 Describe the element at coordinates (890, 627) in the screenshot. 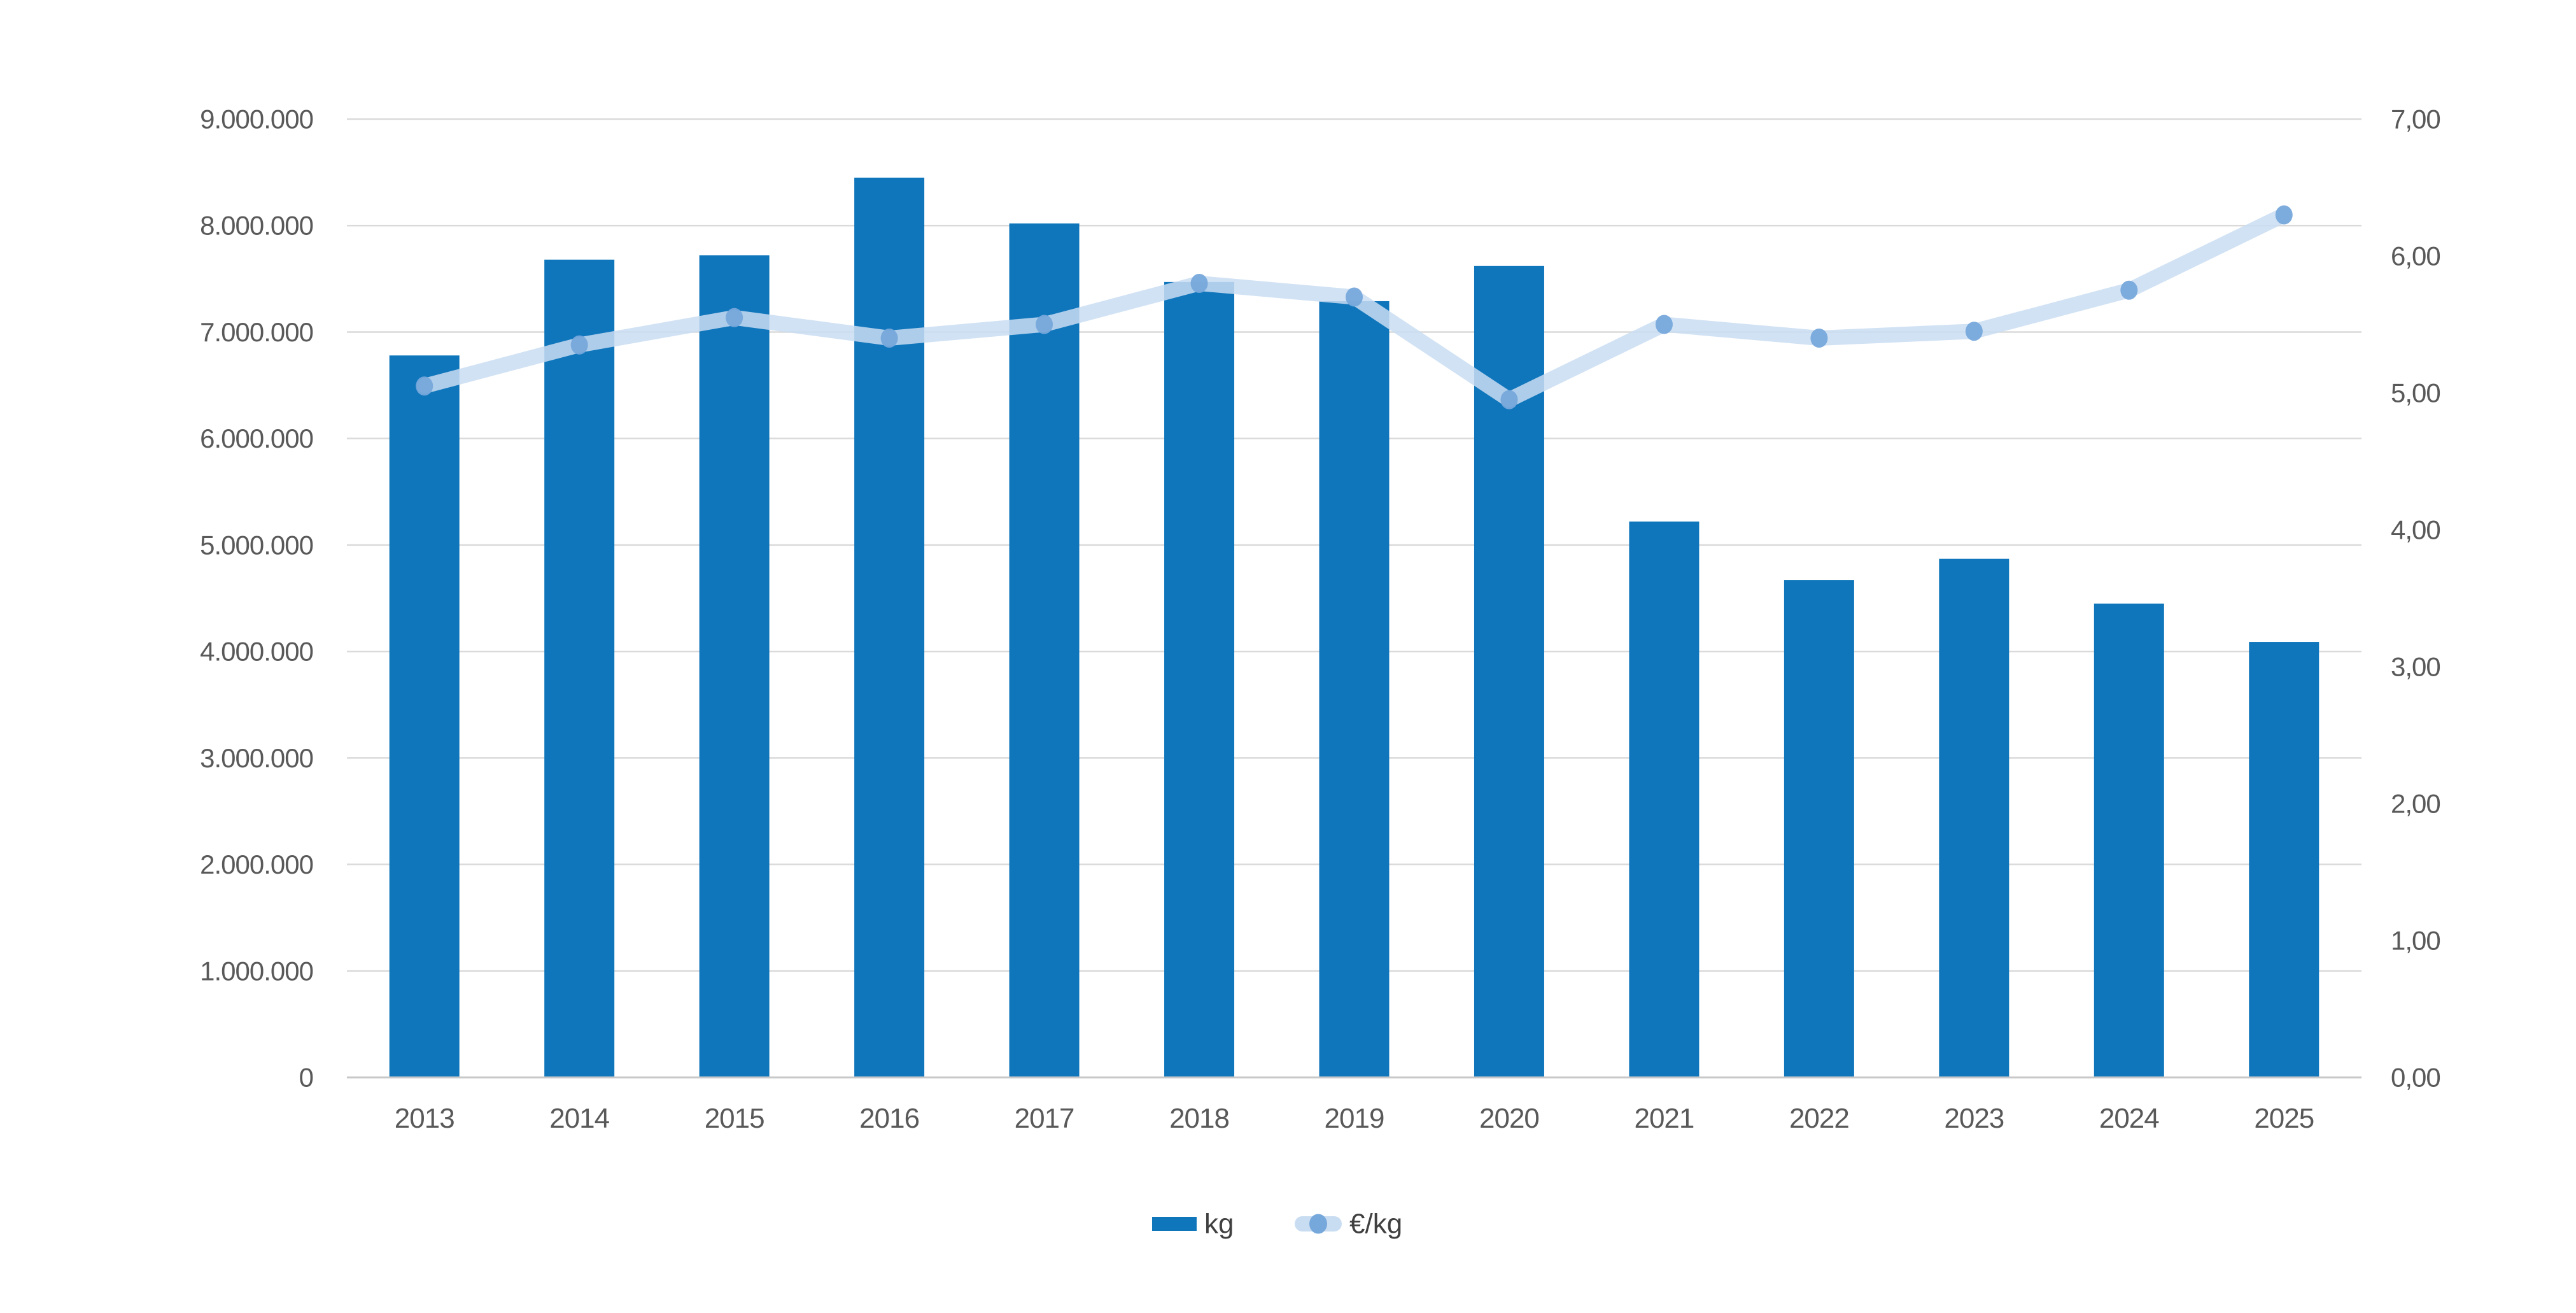

I see `bar-2016` at that location.